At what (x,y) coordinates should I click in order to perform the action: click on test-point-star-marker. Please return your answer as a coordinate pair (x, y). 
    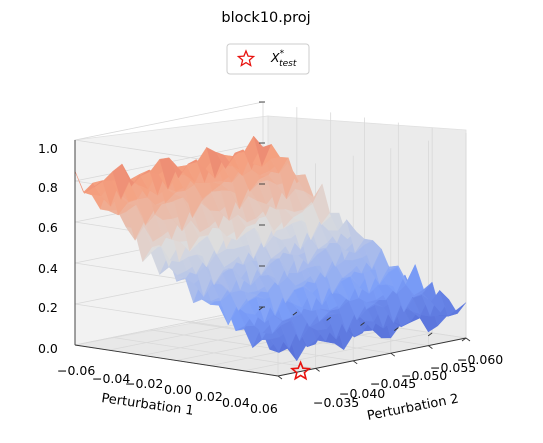
    Looking at the image, I should click on (300, 370).